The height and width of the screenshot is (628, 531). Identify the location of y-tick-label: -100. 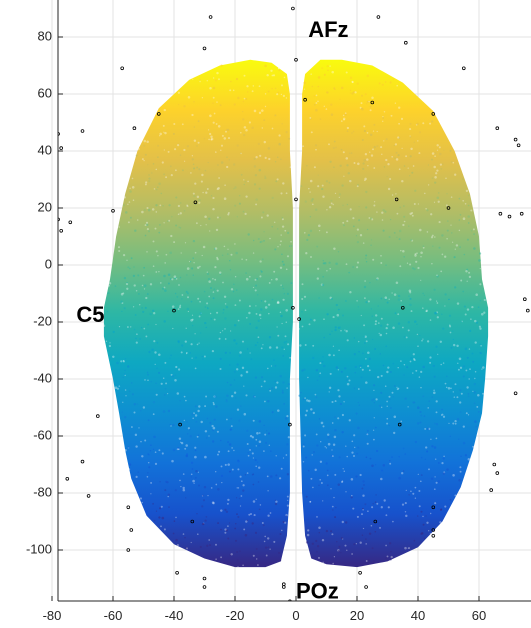
(39, 548).